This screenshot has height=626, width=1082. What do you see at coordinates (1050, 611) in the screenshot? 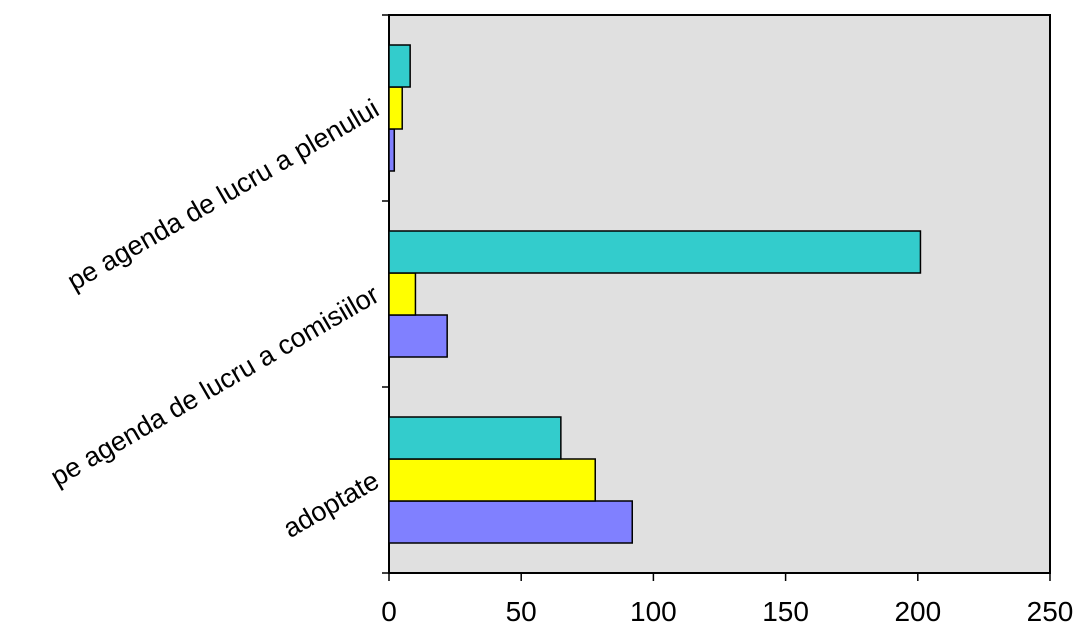
I see `x-tick-label: 250` at bounding box center [1050, 611].